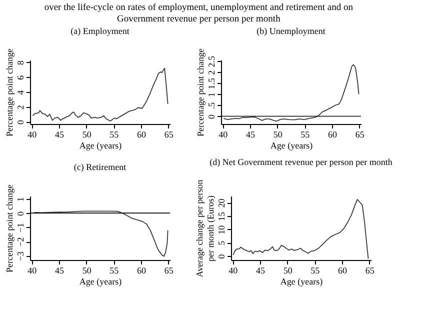  What do you see at coordinates (221, 229) in the screenshot?
I see `y-tick-label: 10` at bounding box center [221, 229].